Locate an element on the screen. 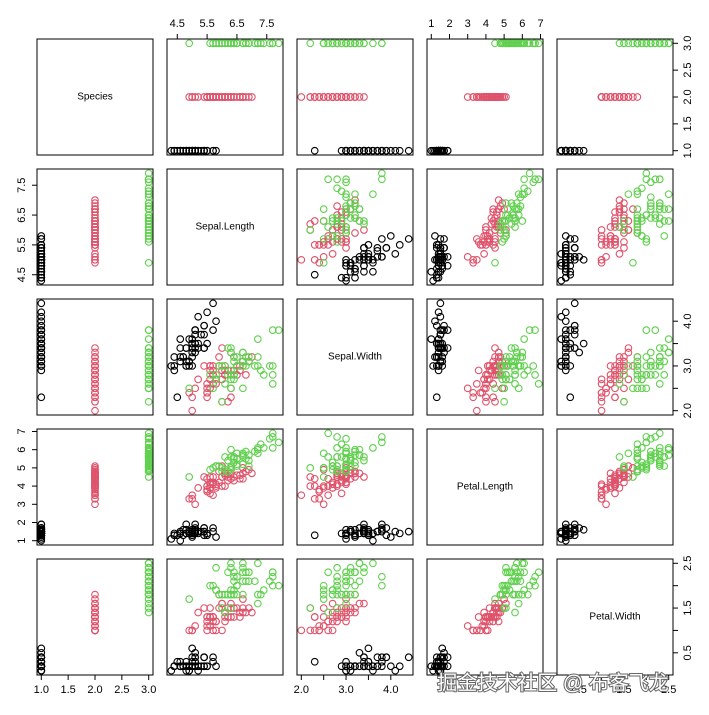 The height and width of the screenshot is (715, 709). y-tick-label: 4.5 is located at coordinates (22, 274).